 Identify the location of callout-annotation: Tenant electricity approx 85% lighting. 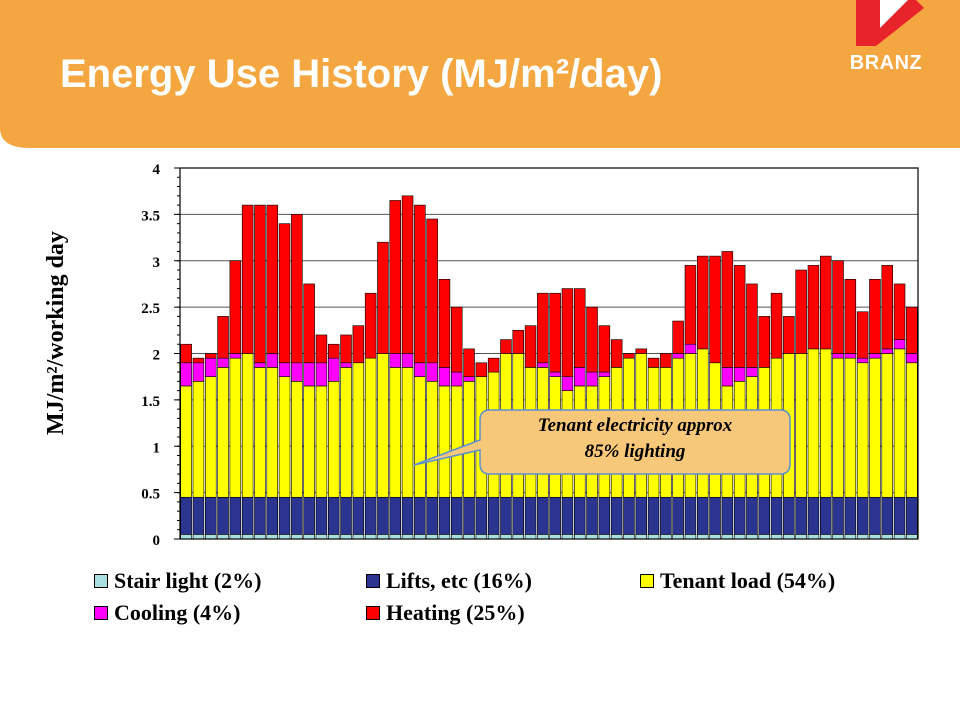
(635, 439).